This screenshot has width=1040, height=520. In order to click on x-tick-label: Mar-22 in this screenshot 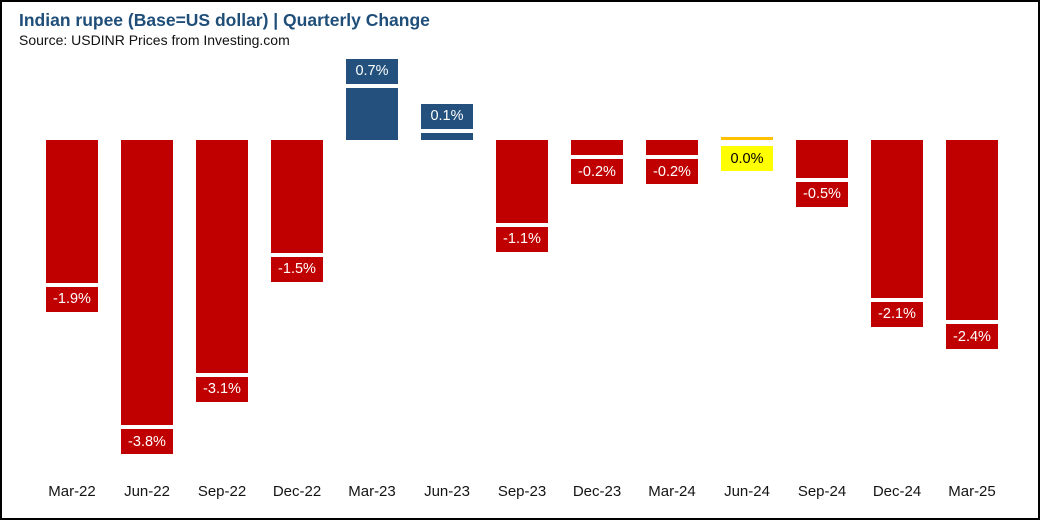, I will do `click(72, 491)`.